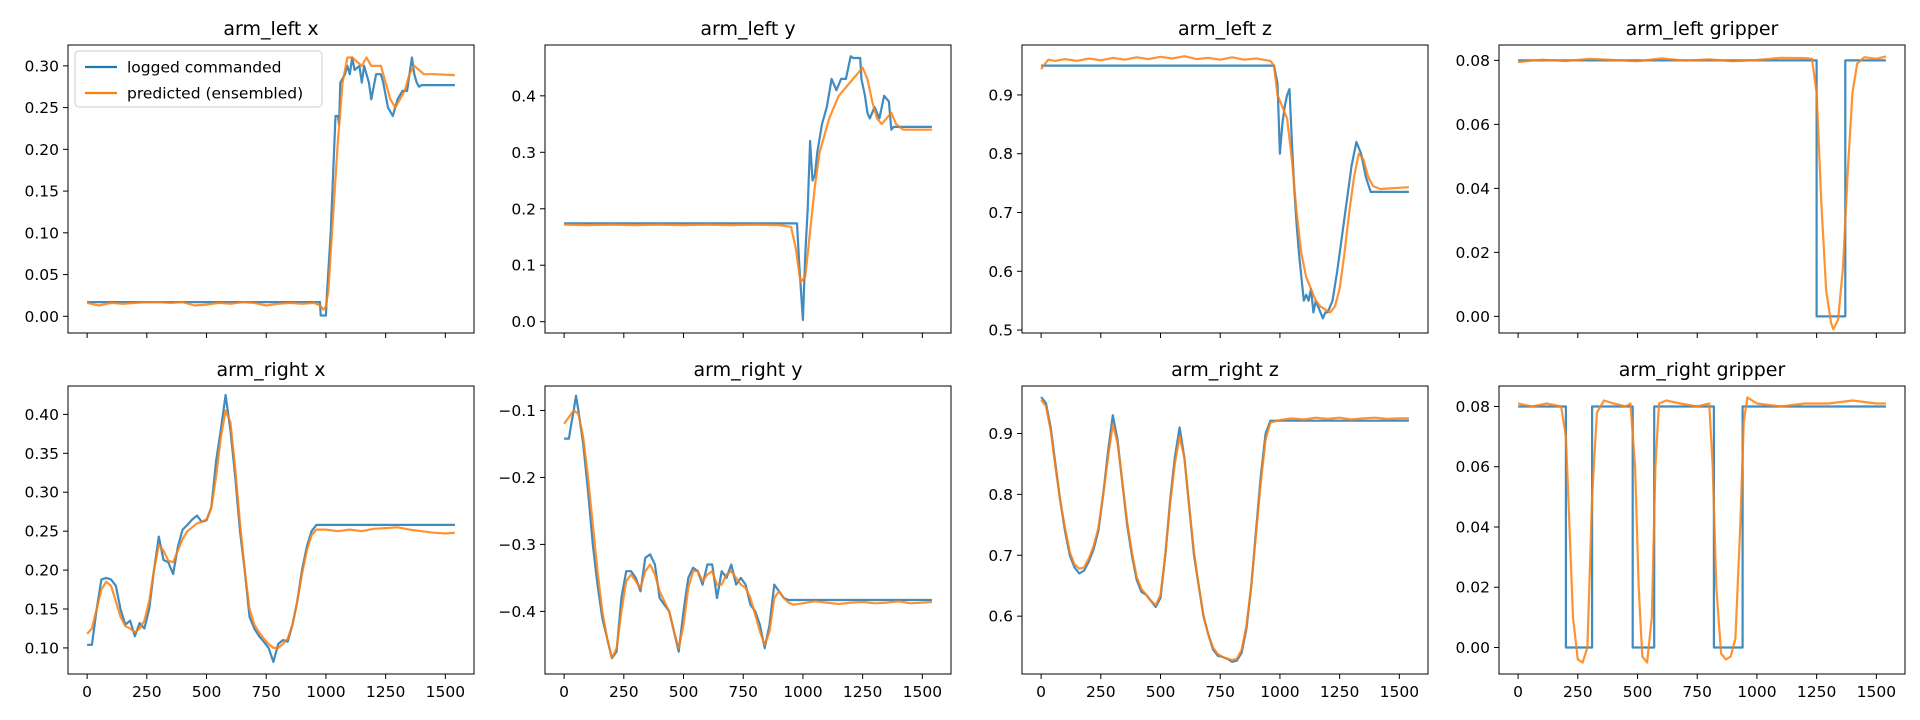  I want to click on legend: logged commanded predicted (ensembled), so click(198, 79).